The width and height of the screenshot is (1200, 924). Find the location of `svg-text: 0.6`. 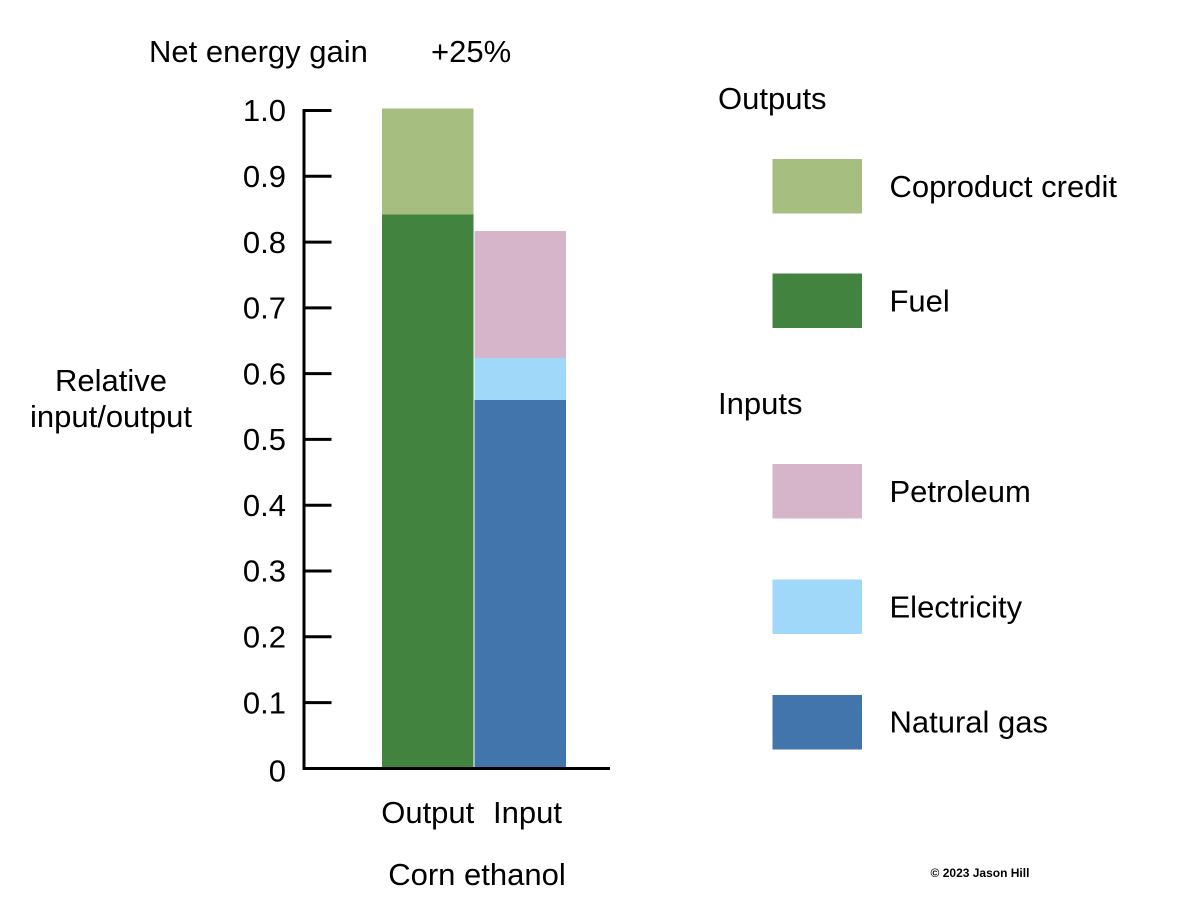

svg-text: 0.6 is located at coordinates (264, 373).